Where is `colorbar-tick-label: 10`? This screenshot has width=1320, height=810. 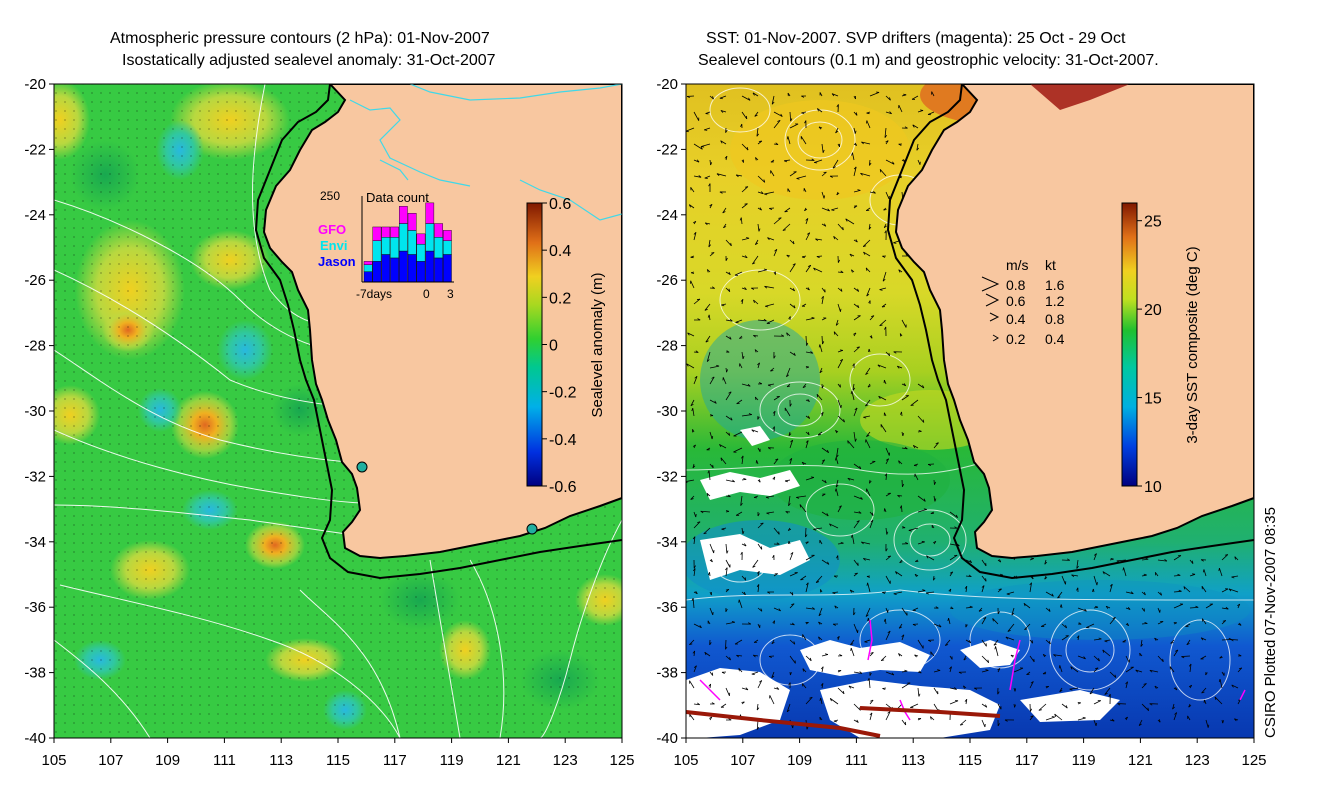 colorbar-tick-label: 10 is located at coordinates (1153, 487).